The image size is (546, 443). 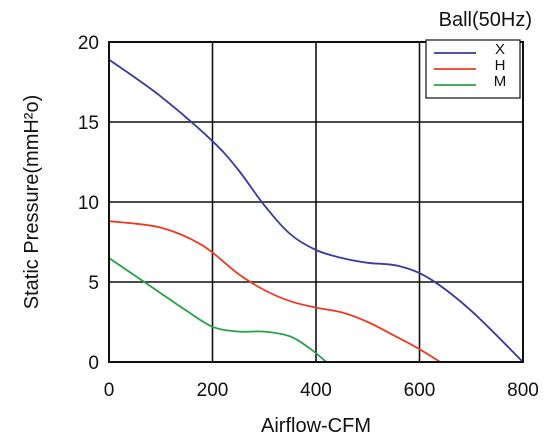 What do you see at coordinates (93, 283) in the screenshot?
I see `y-tick-label: 5` at bounding box center [93, 283].